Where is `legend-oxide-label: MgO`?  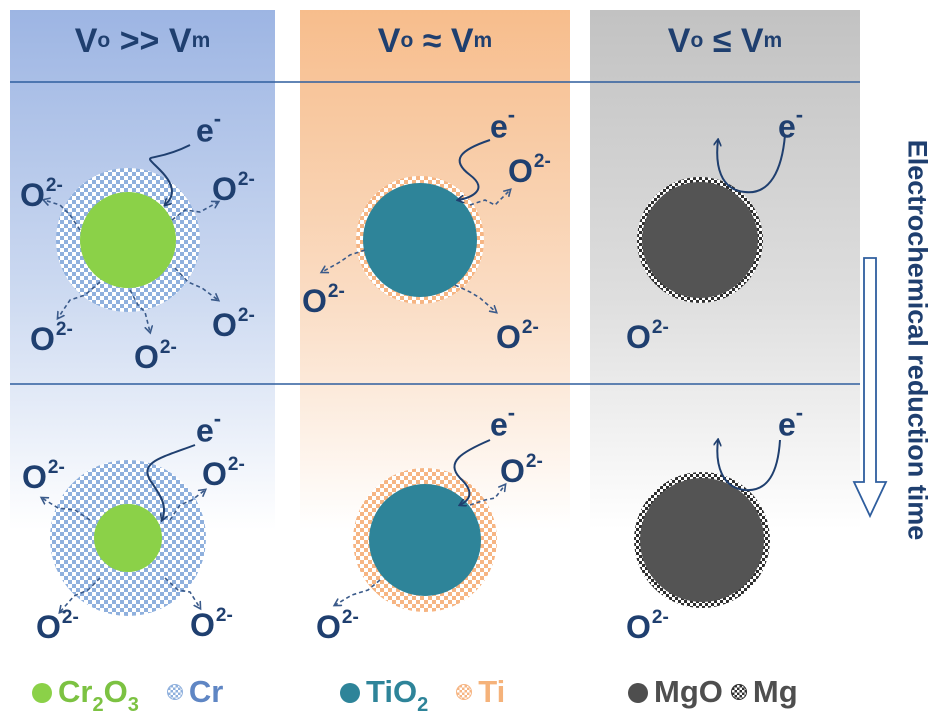 legend-oxide-label: MgO is located at coordinates (688, 691).